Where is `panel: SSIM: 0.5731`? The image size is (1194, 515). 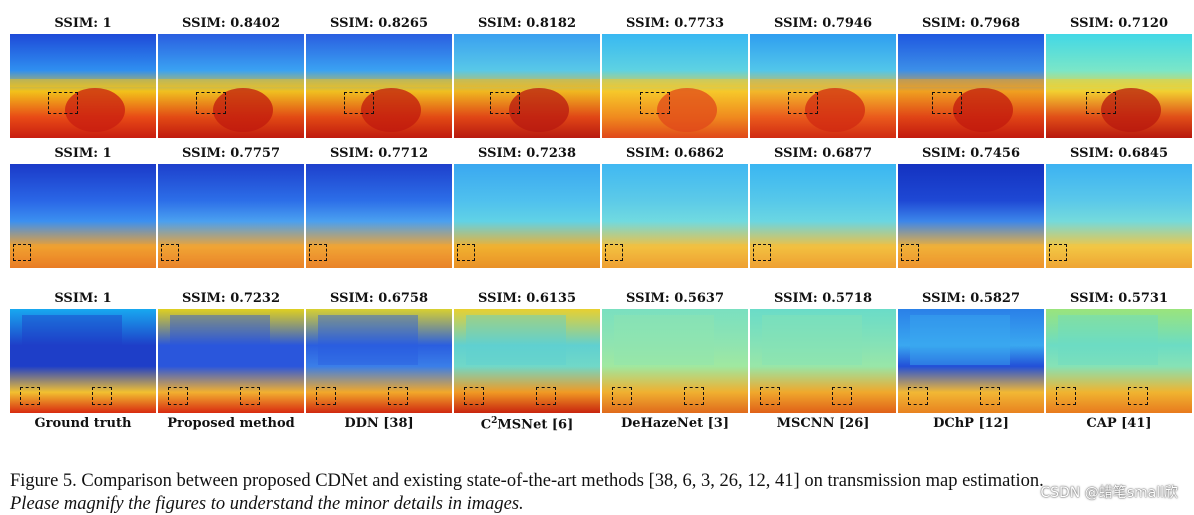
panel: SSIM: 0.5731 is located at coordinates (1119, 351).